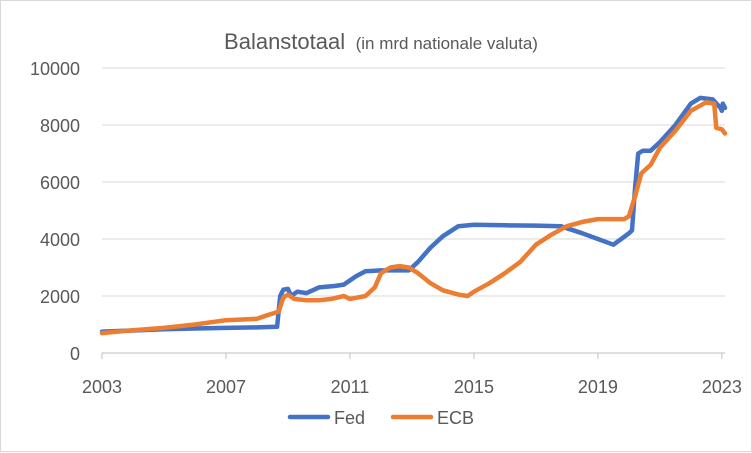  Describe the element at coordinates (598, 387) in the screenshot. I see `x-tick-label: 2019` at that location.